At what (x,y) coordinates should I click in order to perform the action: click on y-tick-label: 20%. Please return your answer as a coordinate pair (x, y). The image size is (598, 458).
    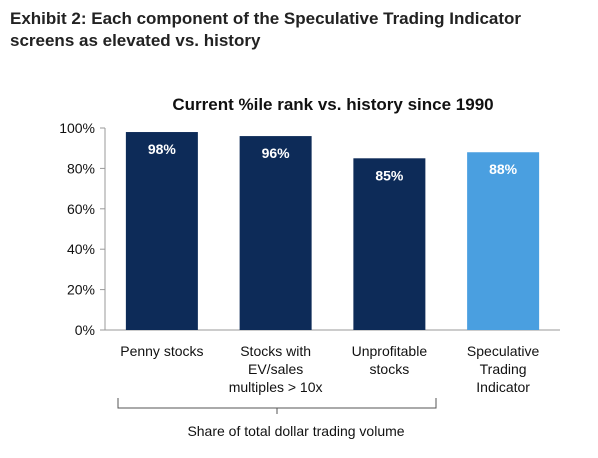
    Looking at the image, I should click on (81, 290).